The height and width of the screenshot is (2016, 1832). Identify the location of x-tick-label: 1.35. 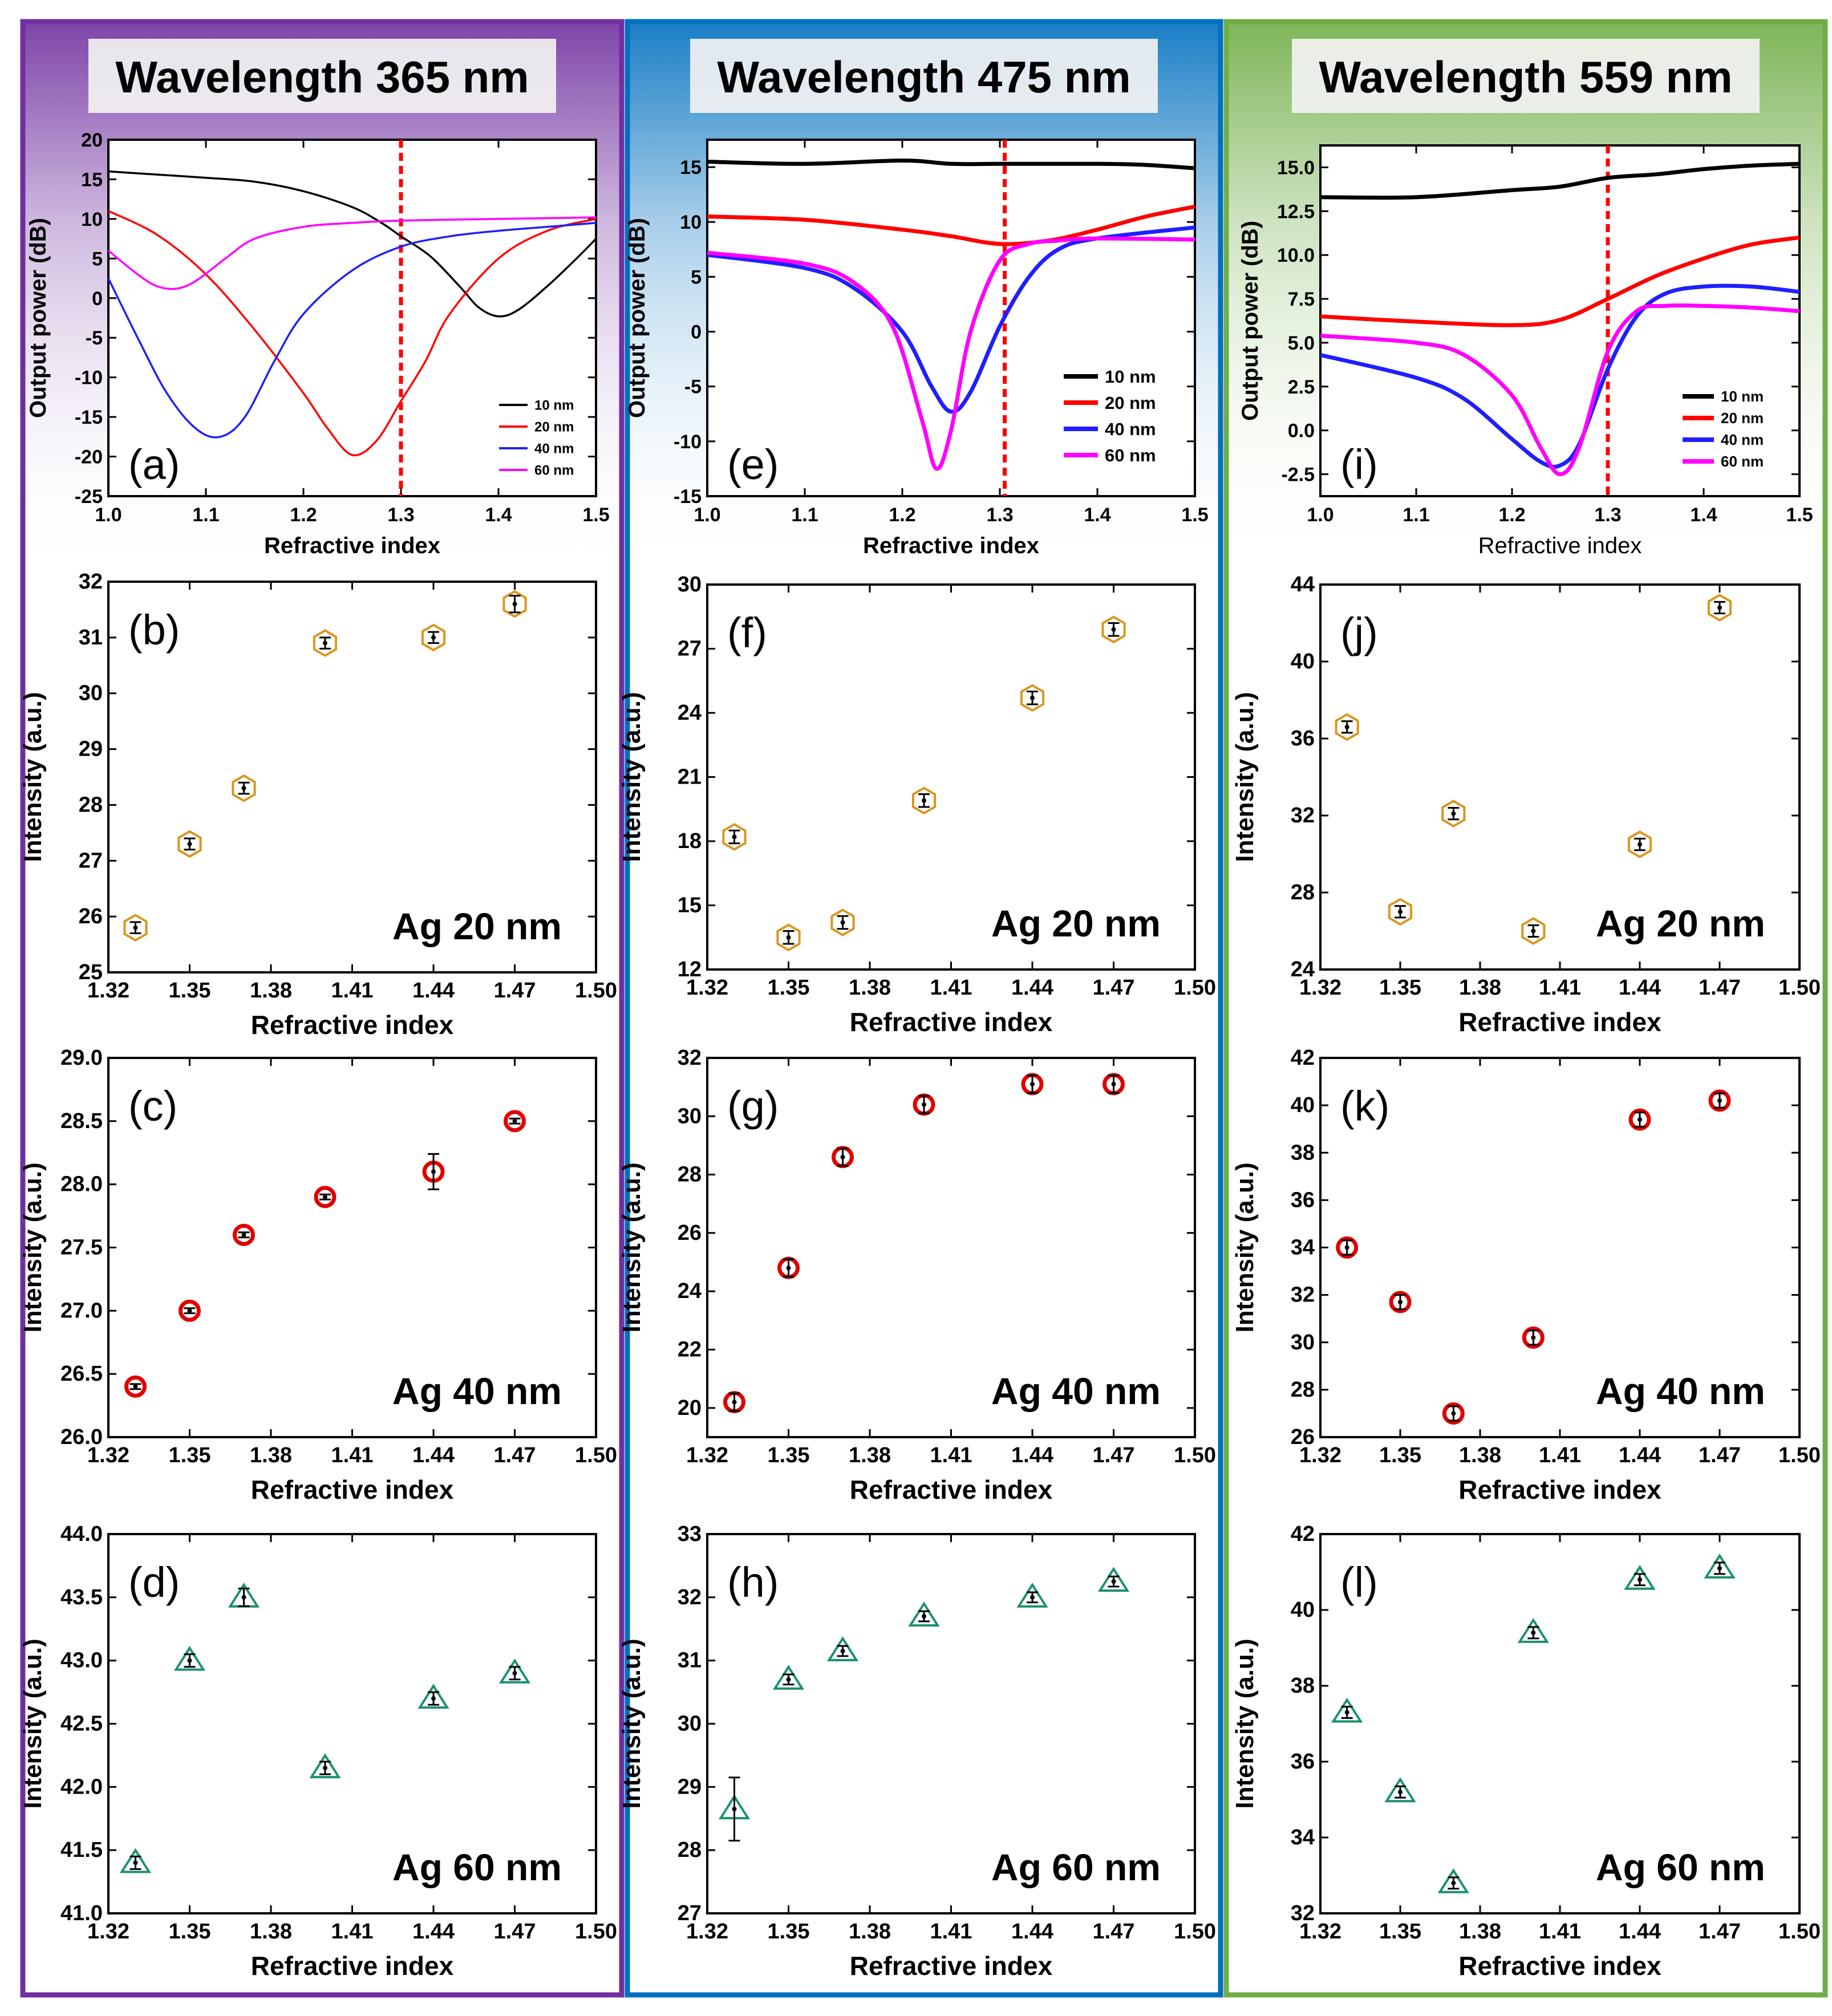
(1400, 1455).